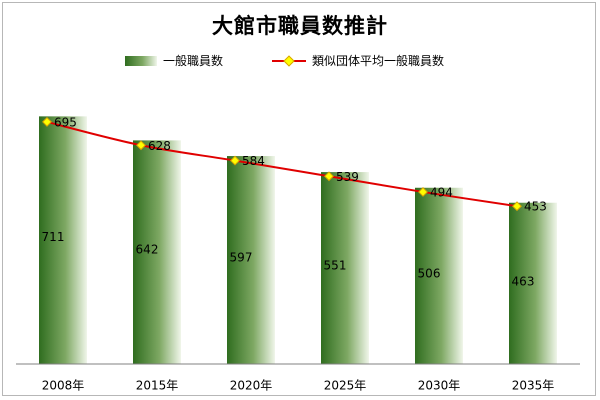 This screenshot has height=400, width=600. What do you see at coordinates (147, 249) in the screenshot?
I see `bar-value-label-1: 642` at bounding box center [147, 249].